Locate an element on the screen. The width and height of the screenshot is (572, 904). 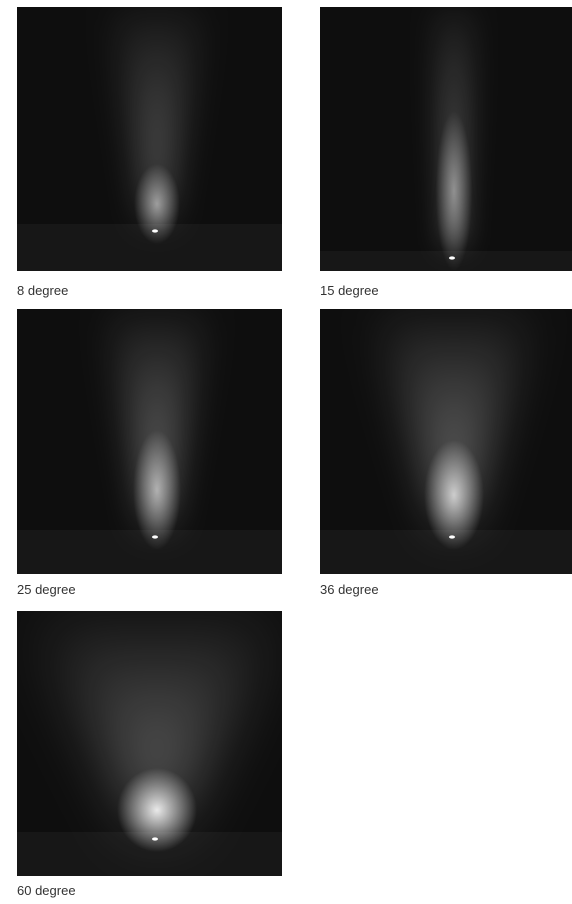
caption: 8 degree is located at coordinates (43, 290).